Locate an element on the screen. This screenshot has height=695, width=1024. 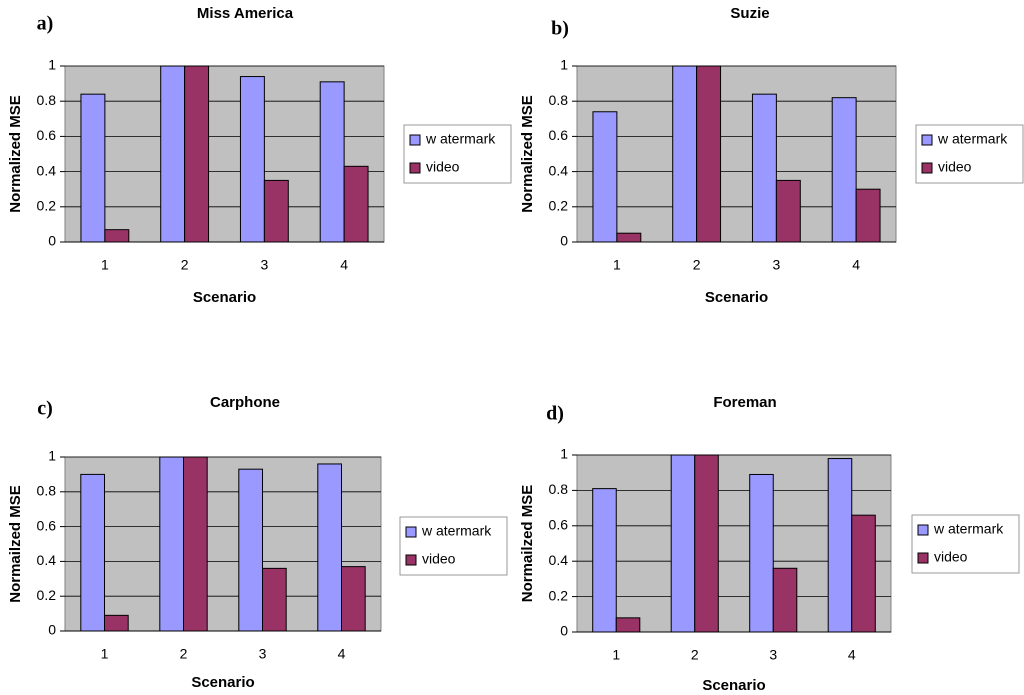
panel-label: c) is located at coordinates (45, 409).